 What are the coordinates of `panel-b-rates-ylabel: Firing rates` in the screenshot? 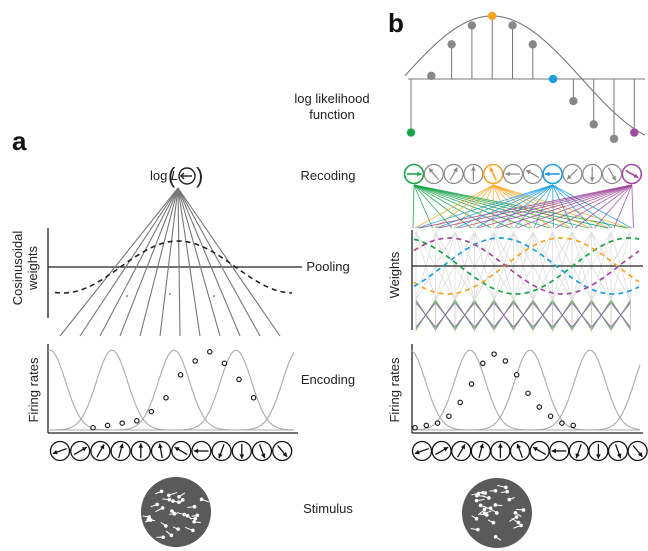 It's located at (394, 390).